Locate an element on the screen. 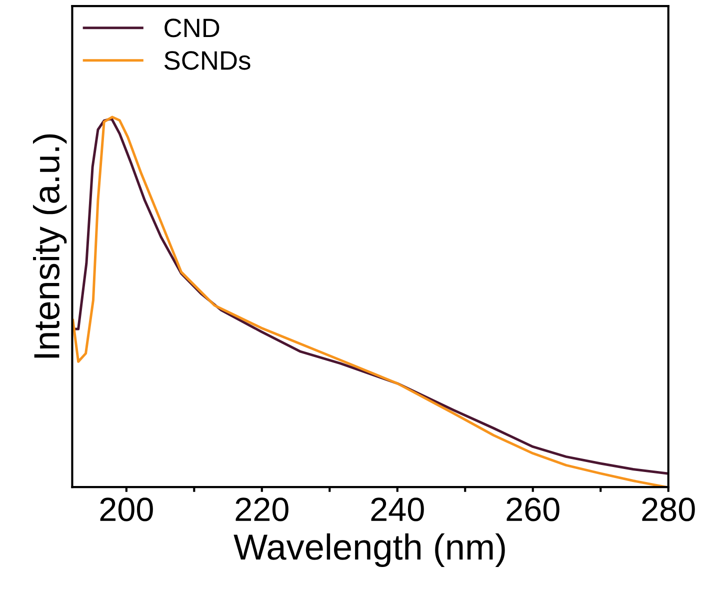 The image size is (708, 605). x-tick-label: 260 is located at coordinates (533, 510).